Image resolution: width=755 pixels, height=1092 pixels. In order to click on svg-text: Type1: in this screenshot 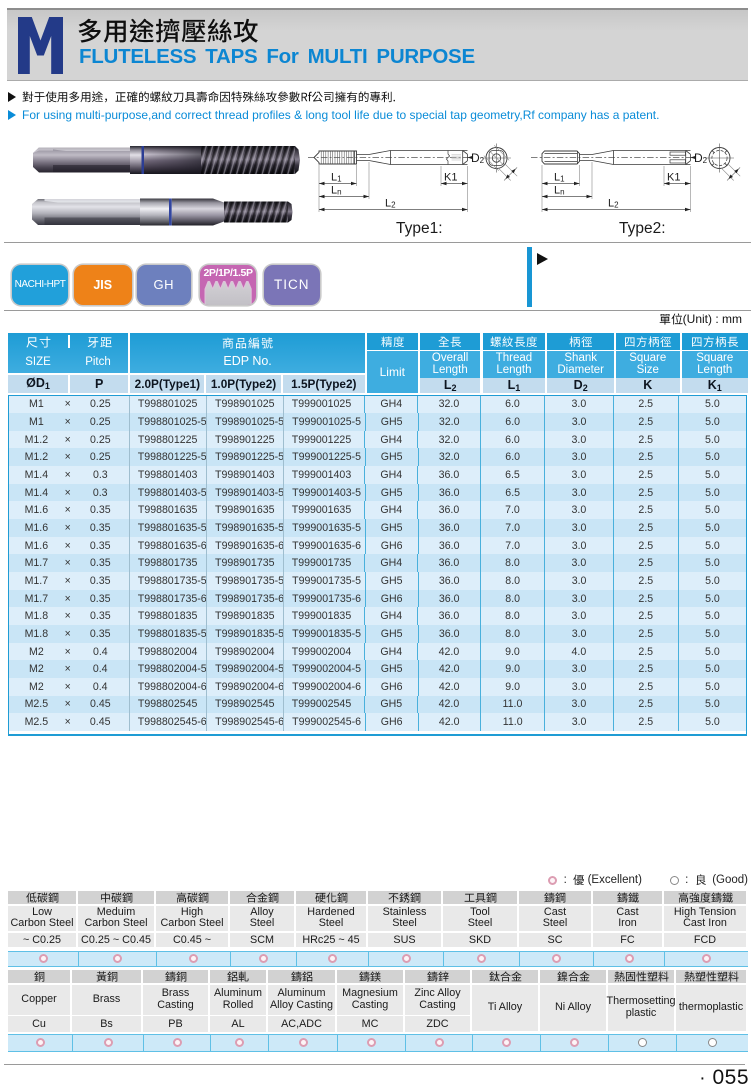, I will do `click(419, 228)`.